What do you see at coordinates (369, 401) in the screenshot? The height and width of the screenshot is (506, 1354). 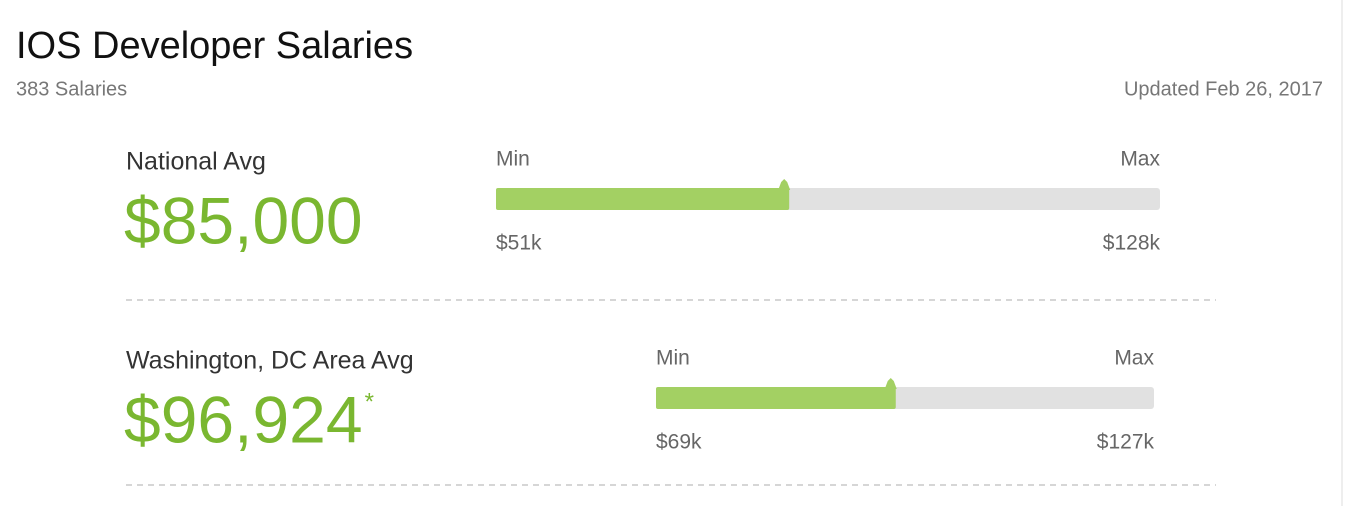 I see `note-mark: *` at bounding box center [369, 401].